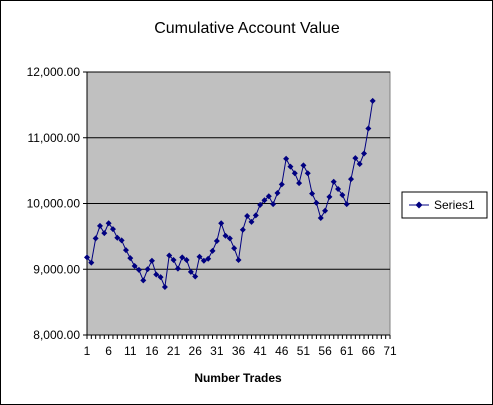 This screenshot has width=493, height=405. Describe the element at coordinates (347, 351) in the screenshot. I see `x-tick-label: 61` at that location.